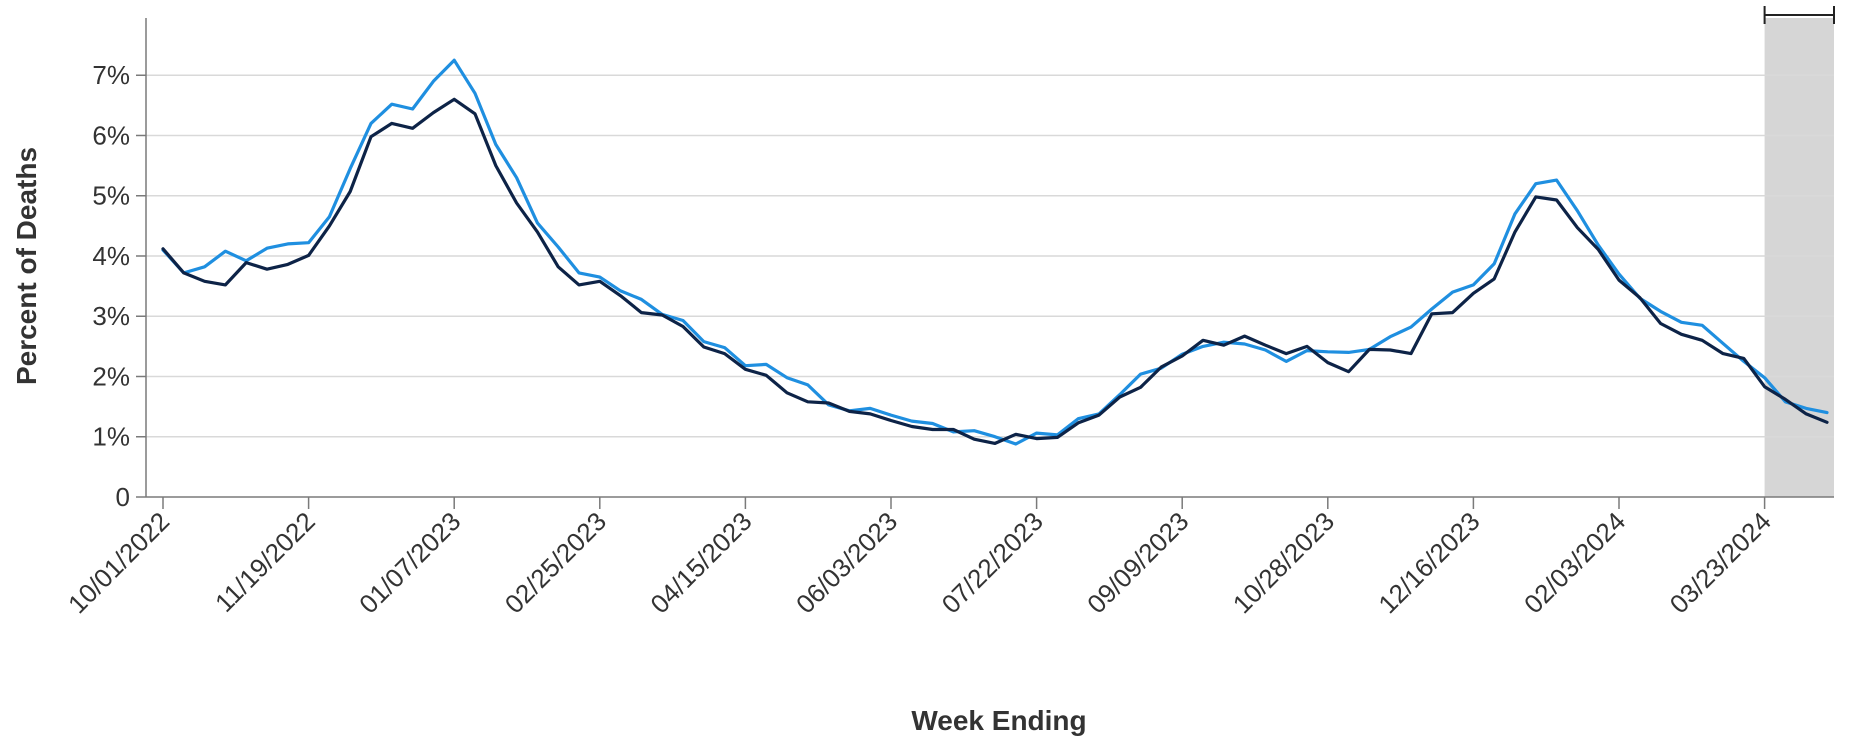  I want to click on y-axis-title: Percent of Deaths, so click(26, 266).